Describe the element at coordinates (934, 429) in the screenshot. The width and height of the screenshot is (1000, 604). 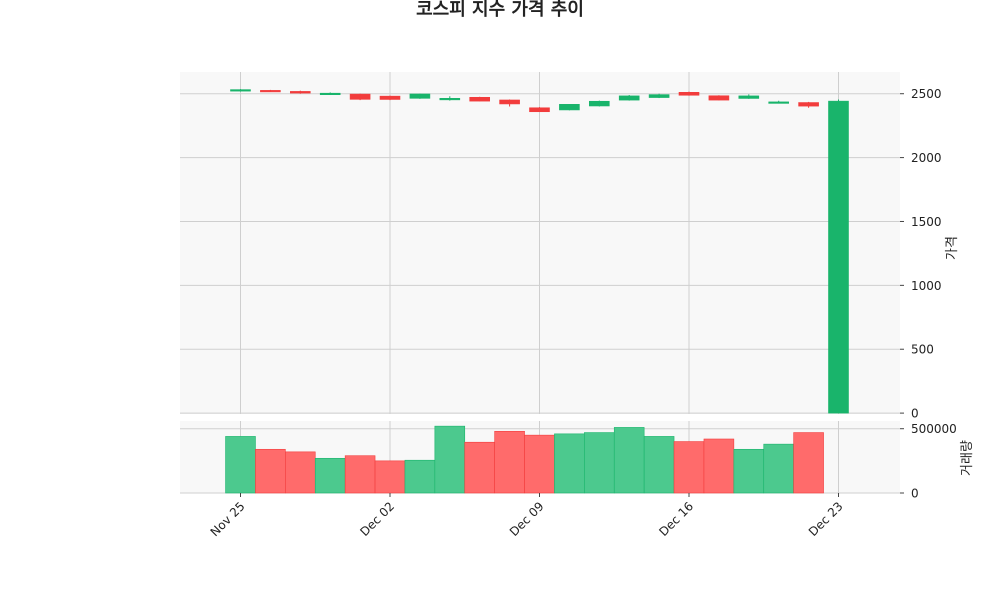
I see `volume-tick-label: 500000` at that location.